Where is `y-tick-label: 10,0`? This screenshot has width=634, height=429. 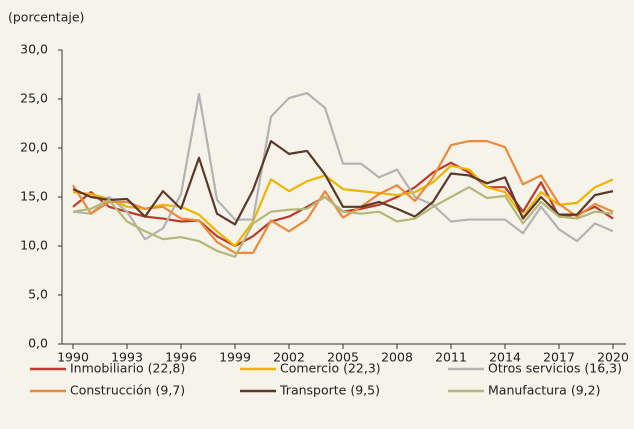
y-tick-label: 10,0 is located at coordinates (34, 245).